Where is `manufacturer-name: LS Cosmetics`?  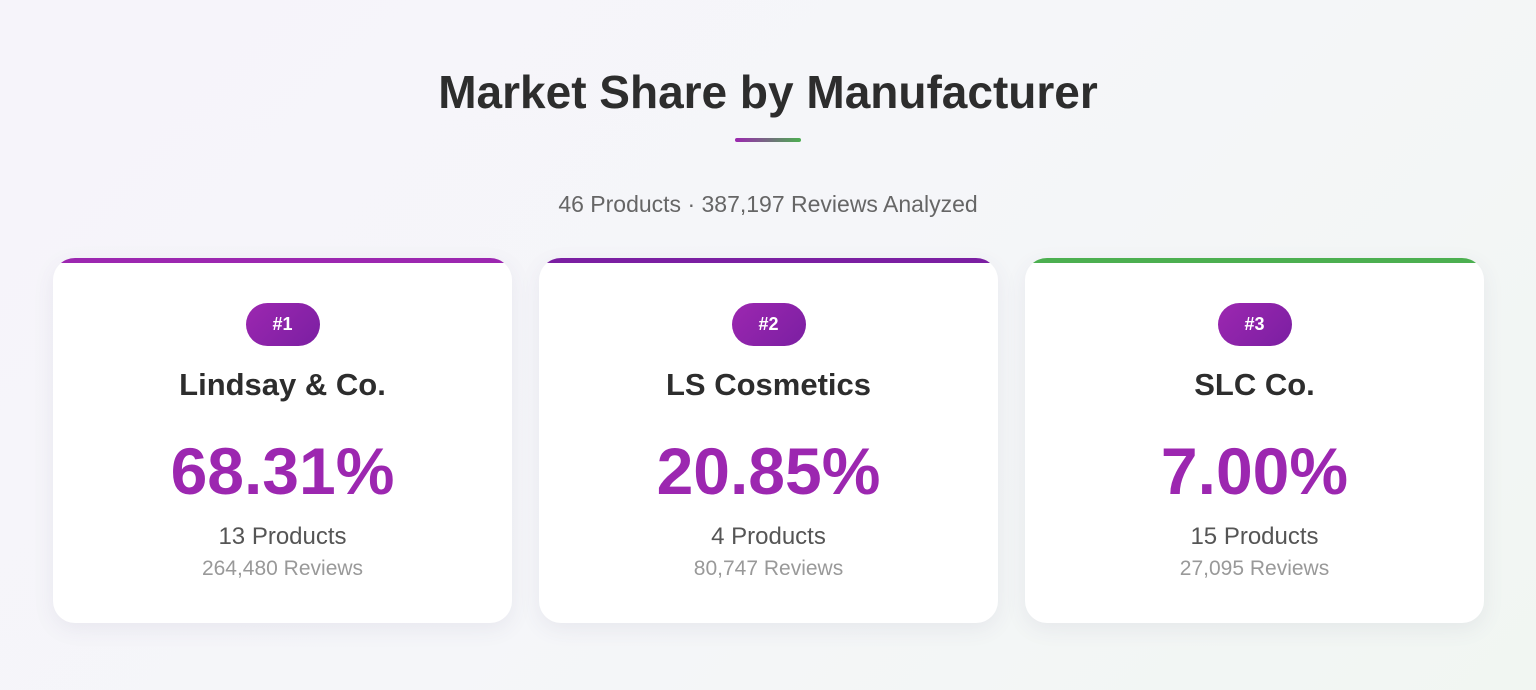 manufacturer-name: LS Cosmetics is located at coordinates (768, 384).